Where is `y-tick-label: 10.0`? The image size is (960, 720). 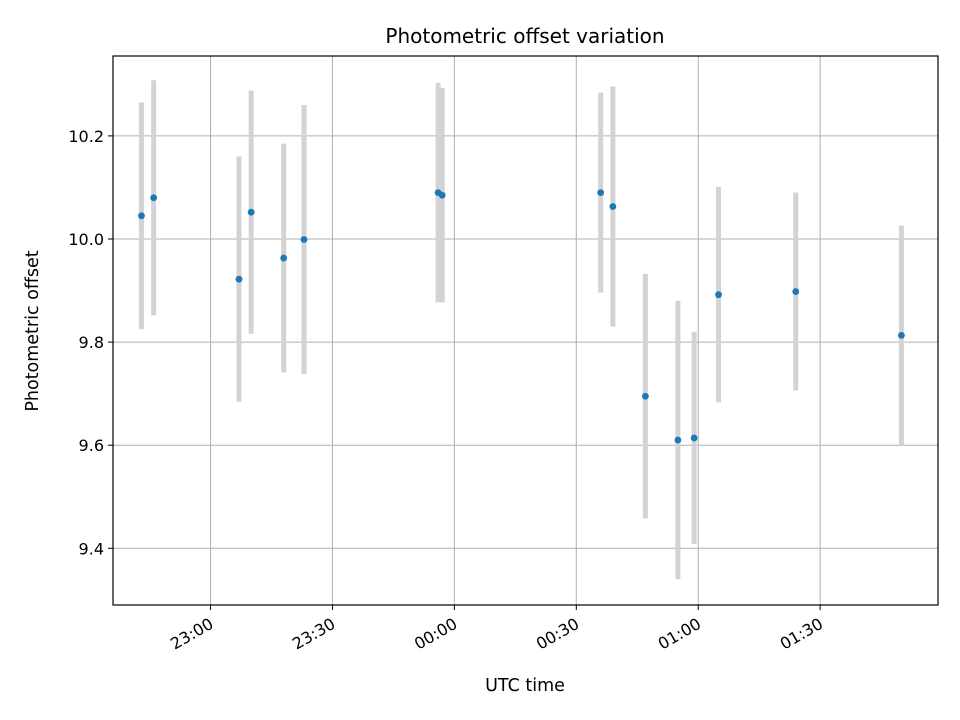 y-tick-label: 10.0 is located at coordinates (86, 239).